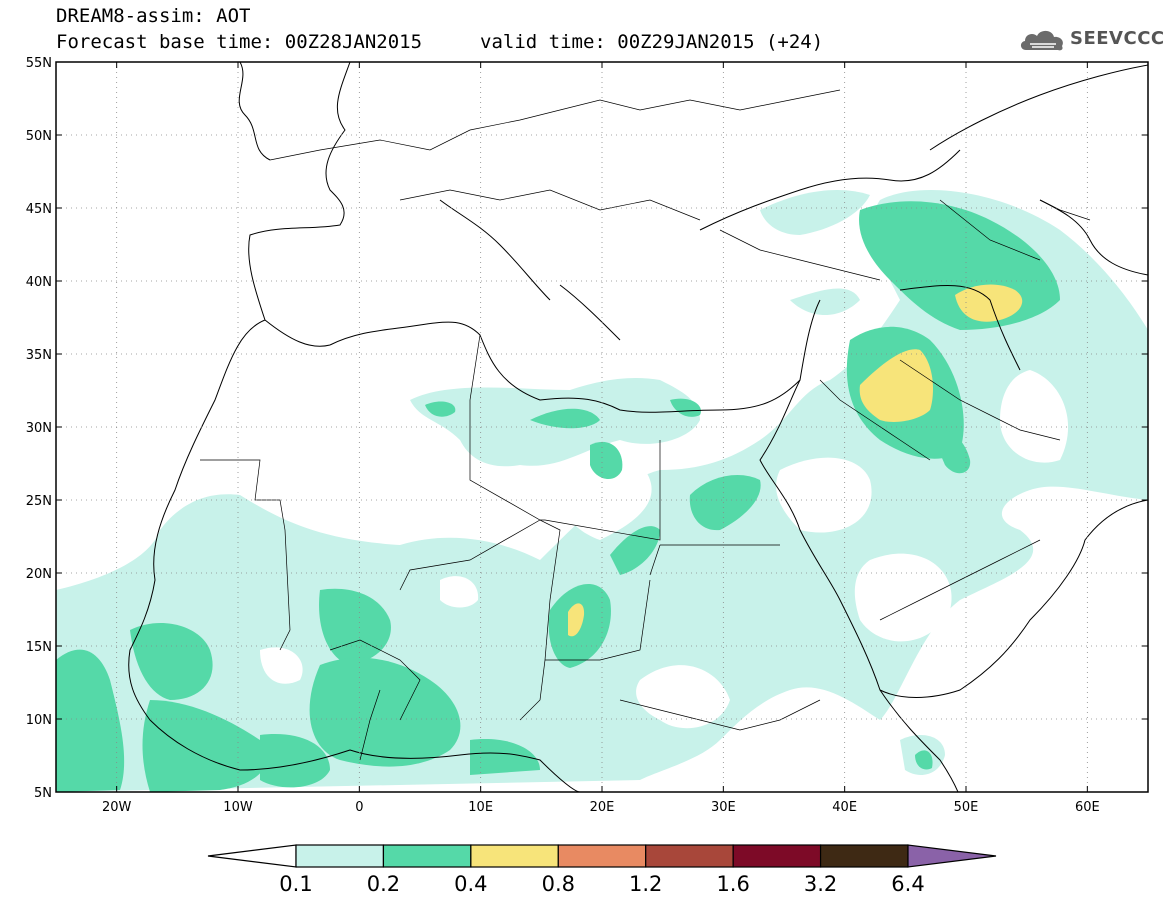 The image size is (1165, 905). What do you see at coordinates (117, 807) in the screenshot?
I see `lon-label: 20W` at bounding box center [117, 807].